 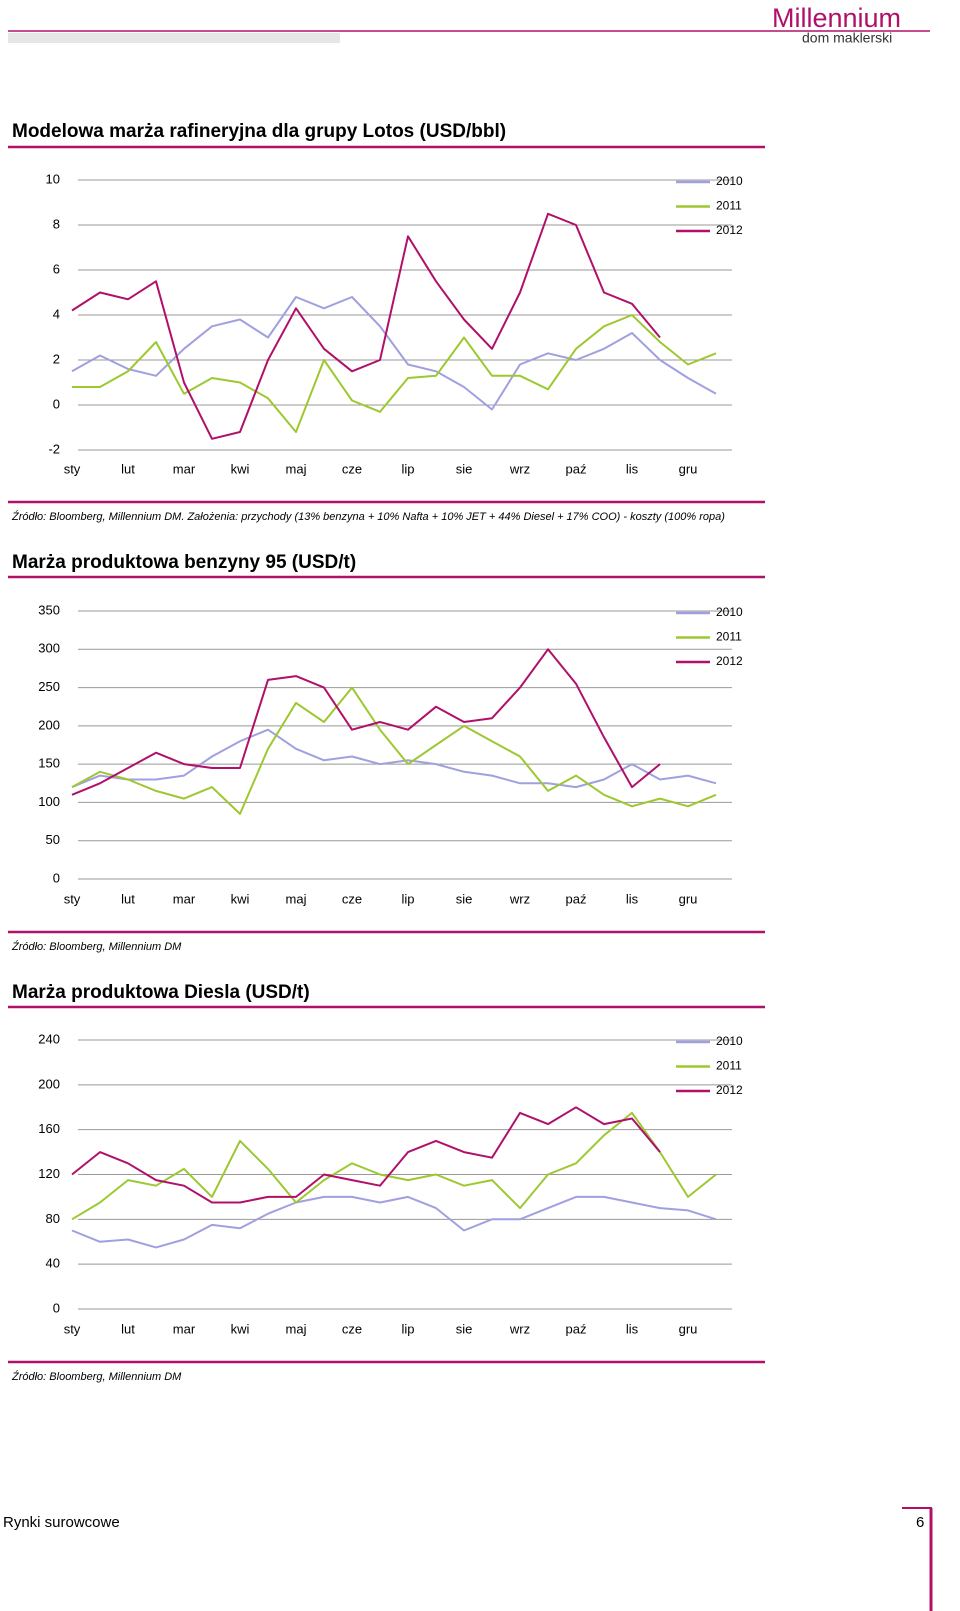 What do you see at coordinates (56, 268) in the screenshot?
I see `y-tick-label: 6` at bounding box center [56, 268].